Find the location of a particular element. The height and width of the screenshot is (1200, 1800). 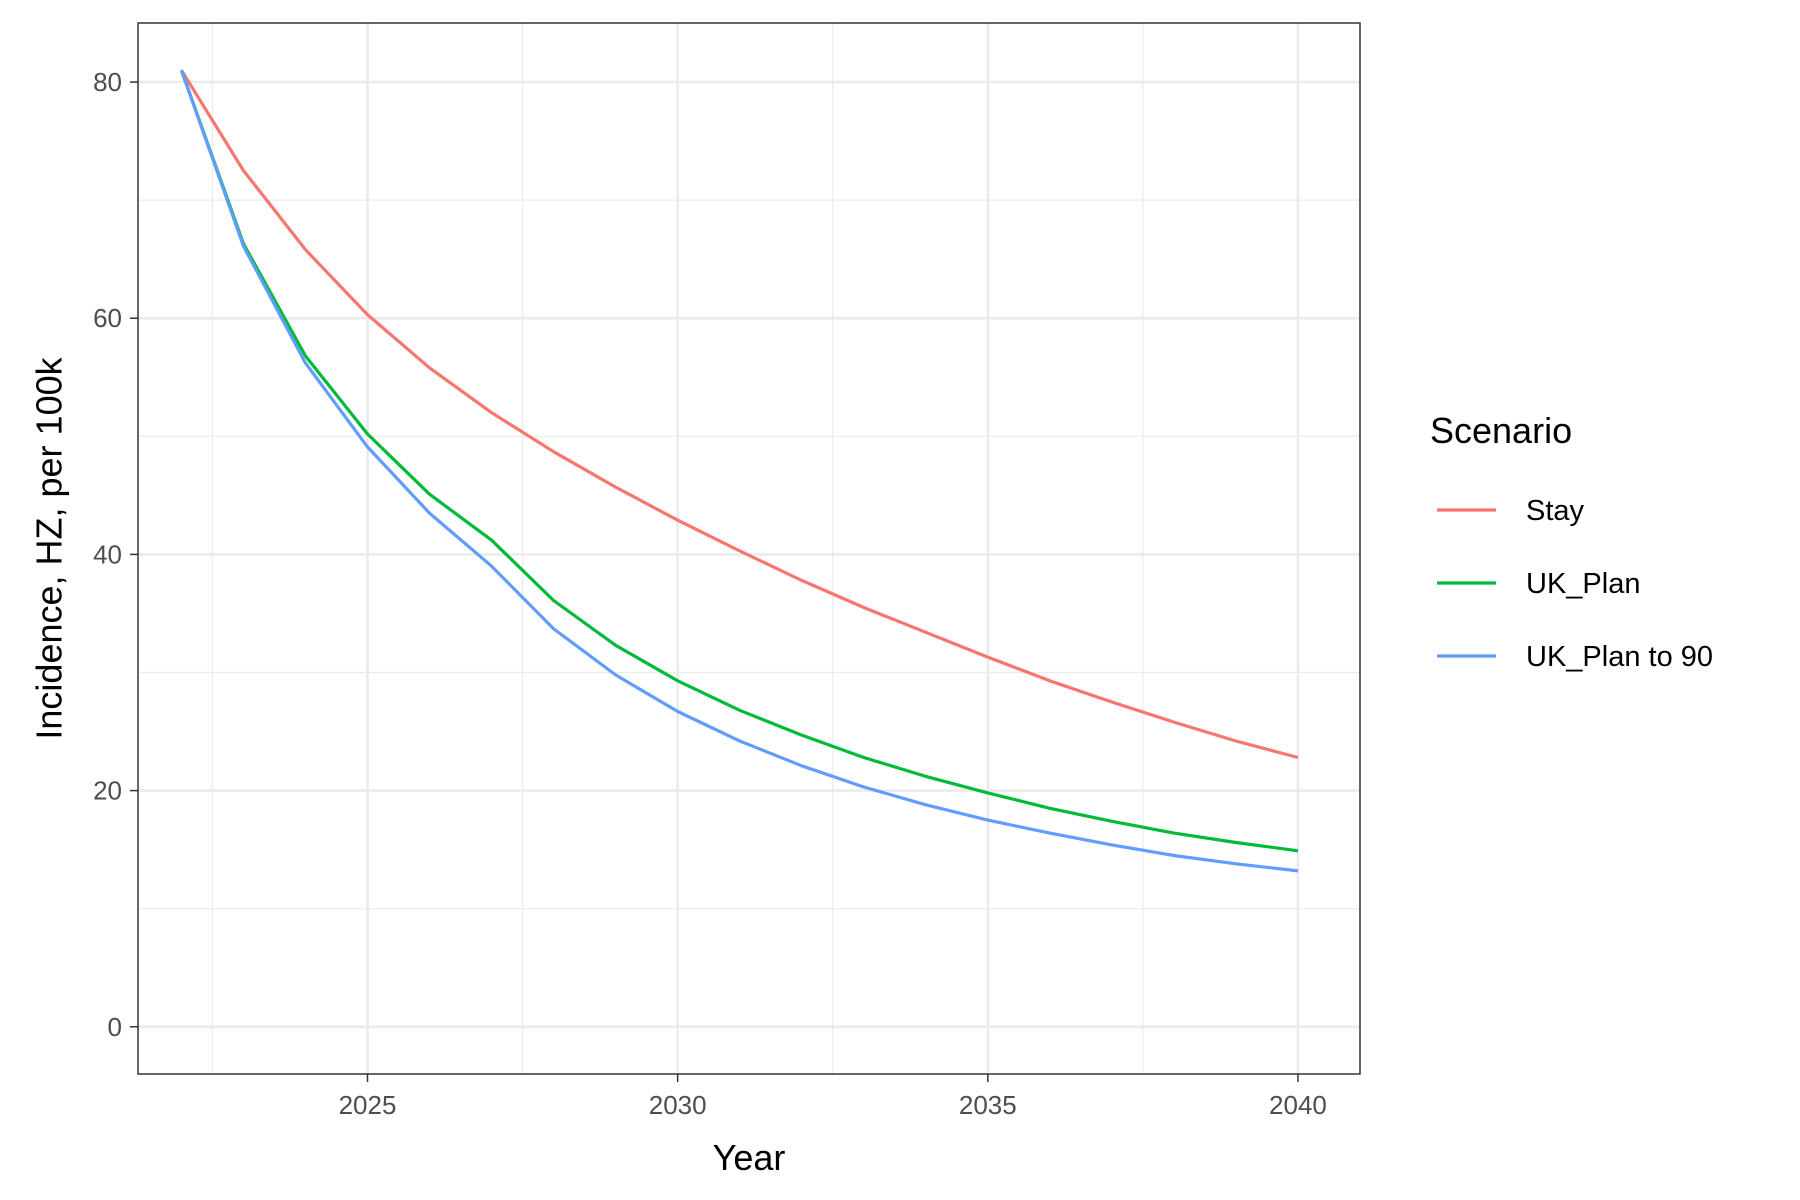

legend: Scenario Stay UK_Plan UK_Plan to 90 is located at coordinates (1571, 541).